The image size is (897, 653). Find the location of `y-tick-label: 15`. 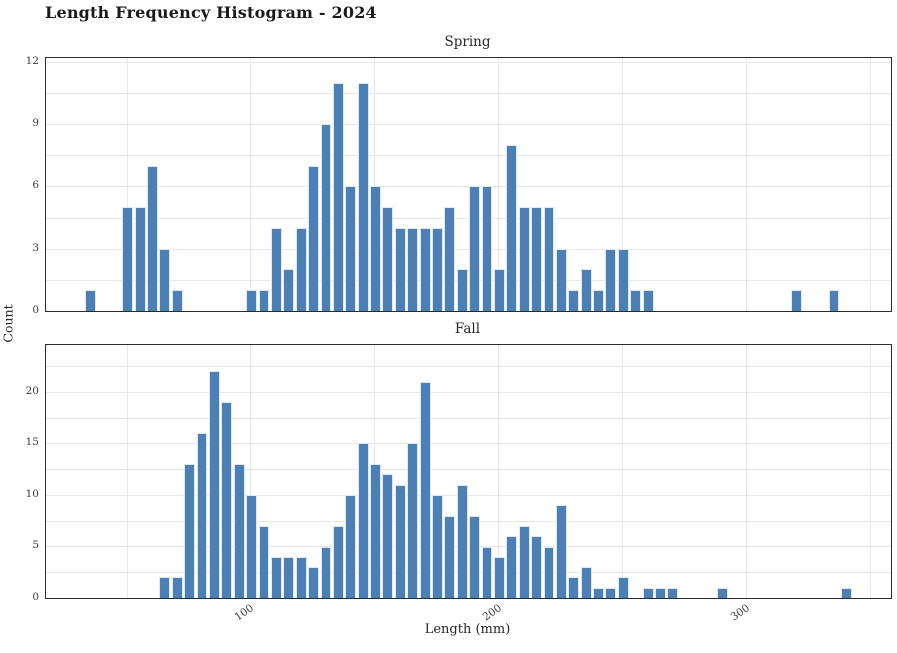

y-tick-label: 15 is located at coordinates (32, 442).